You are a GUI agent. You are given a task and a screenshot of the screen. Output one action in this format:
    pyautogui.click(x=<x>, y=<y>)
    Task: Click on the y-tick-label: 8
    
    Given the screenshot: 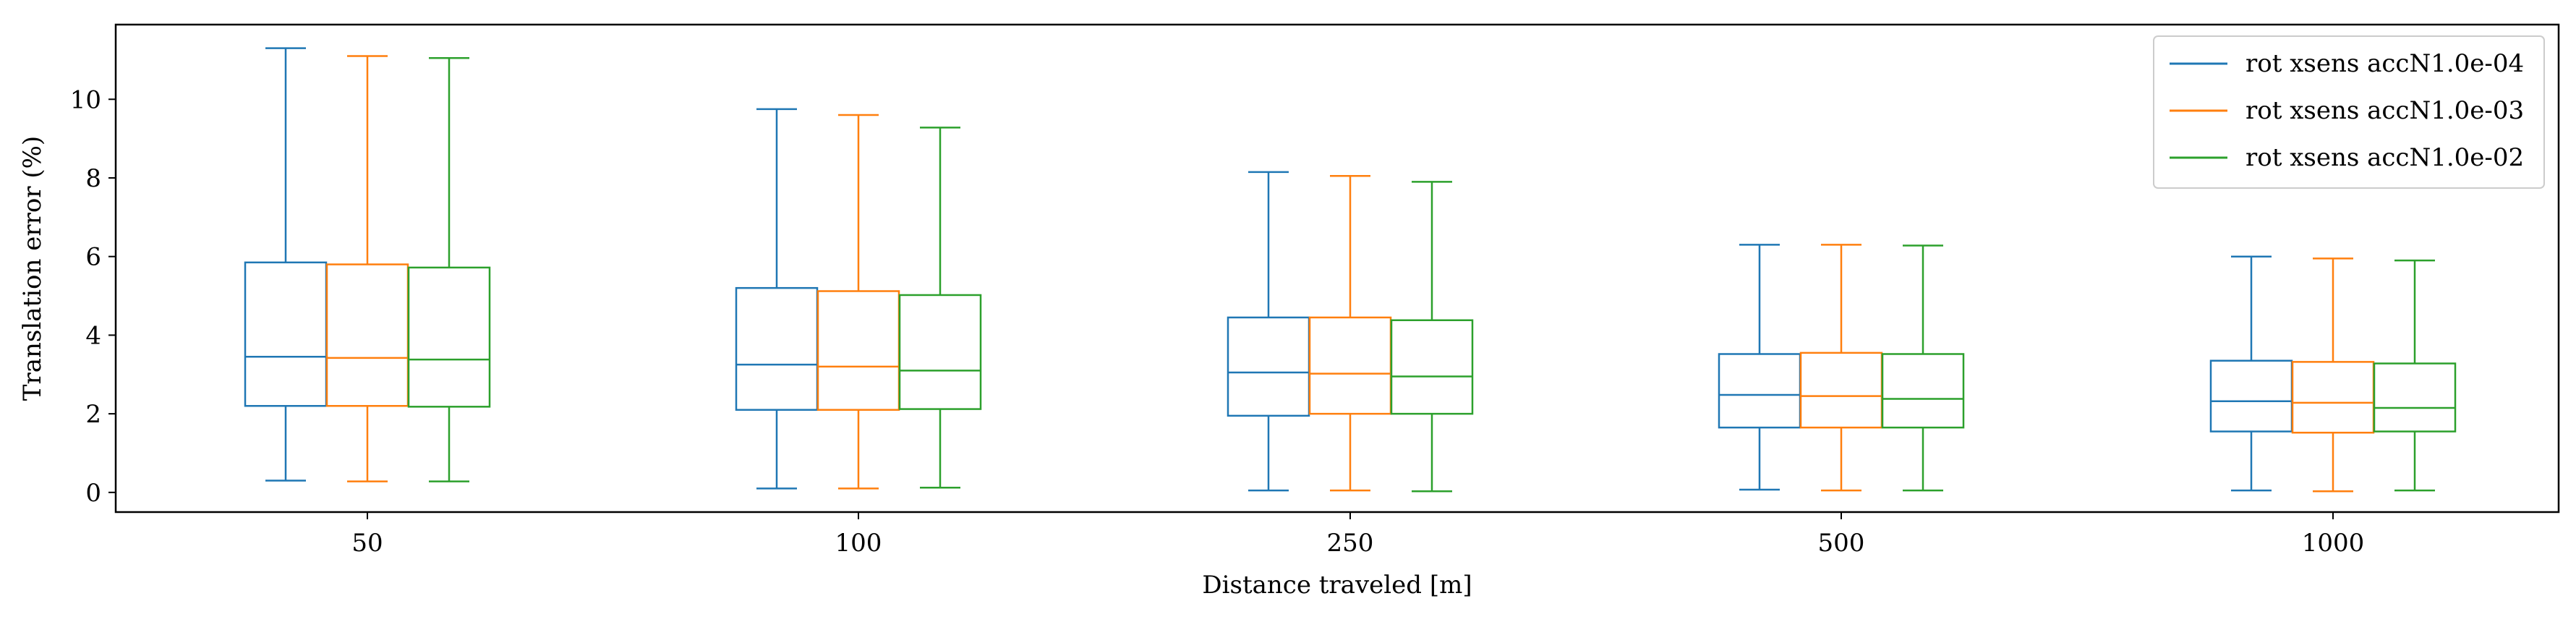 What is the action you would take?
    pyautogui.click(x=93, y=178)
    